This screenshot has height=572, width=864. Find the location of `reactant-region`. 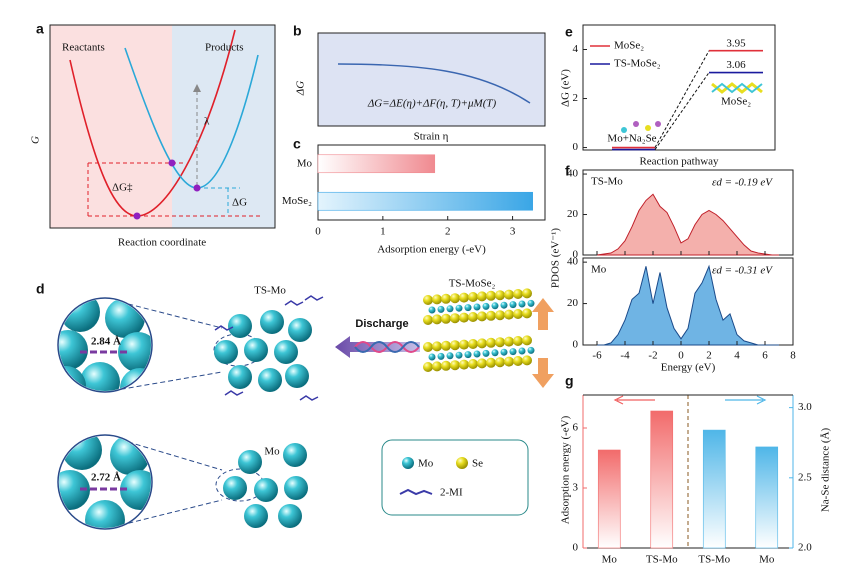

reactant-region is located at coordinates (111, 126).